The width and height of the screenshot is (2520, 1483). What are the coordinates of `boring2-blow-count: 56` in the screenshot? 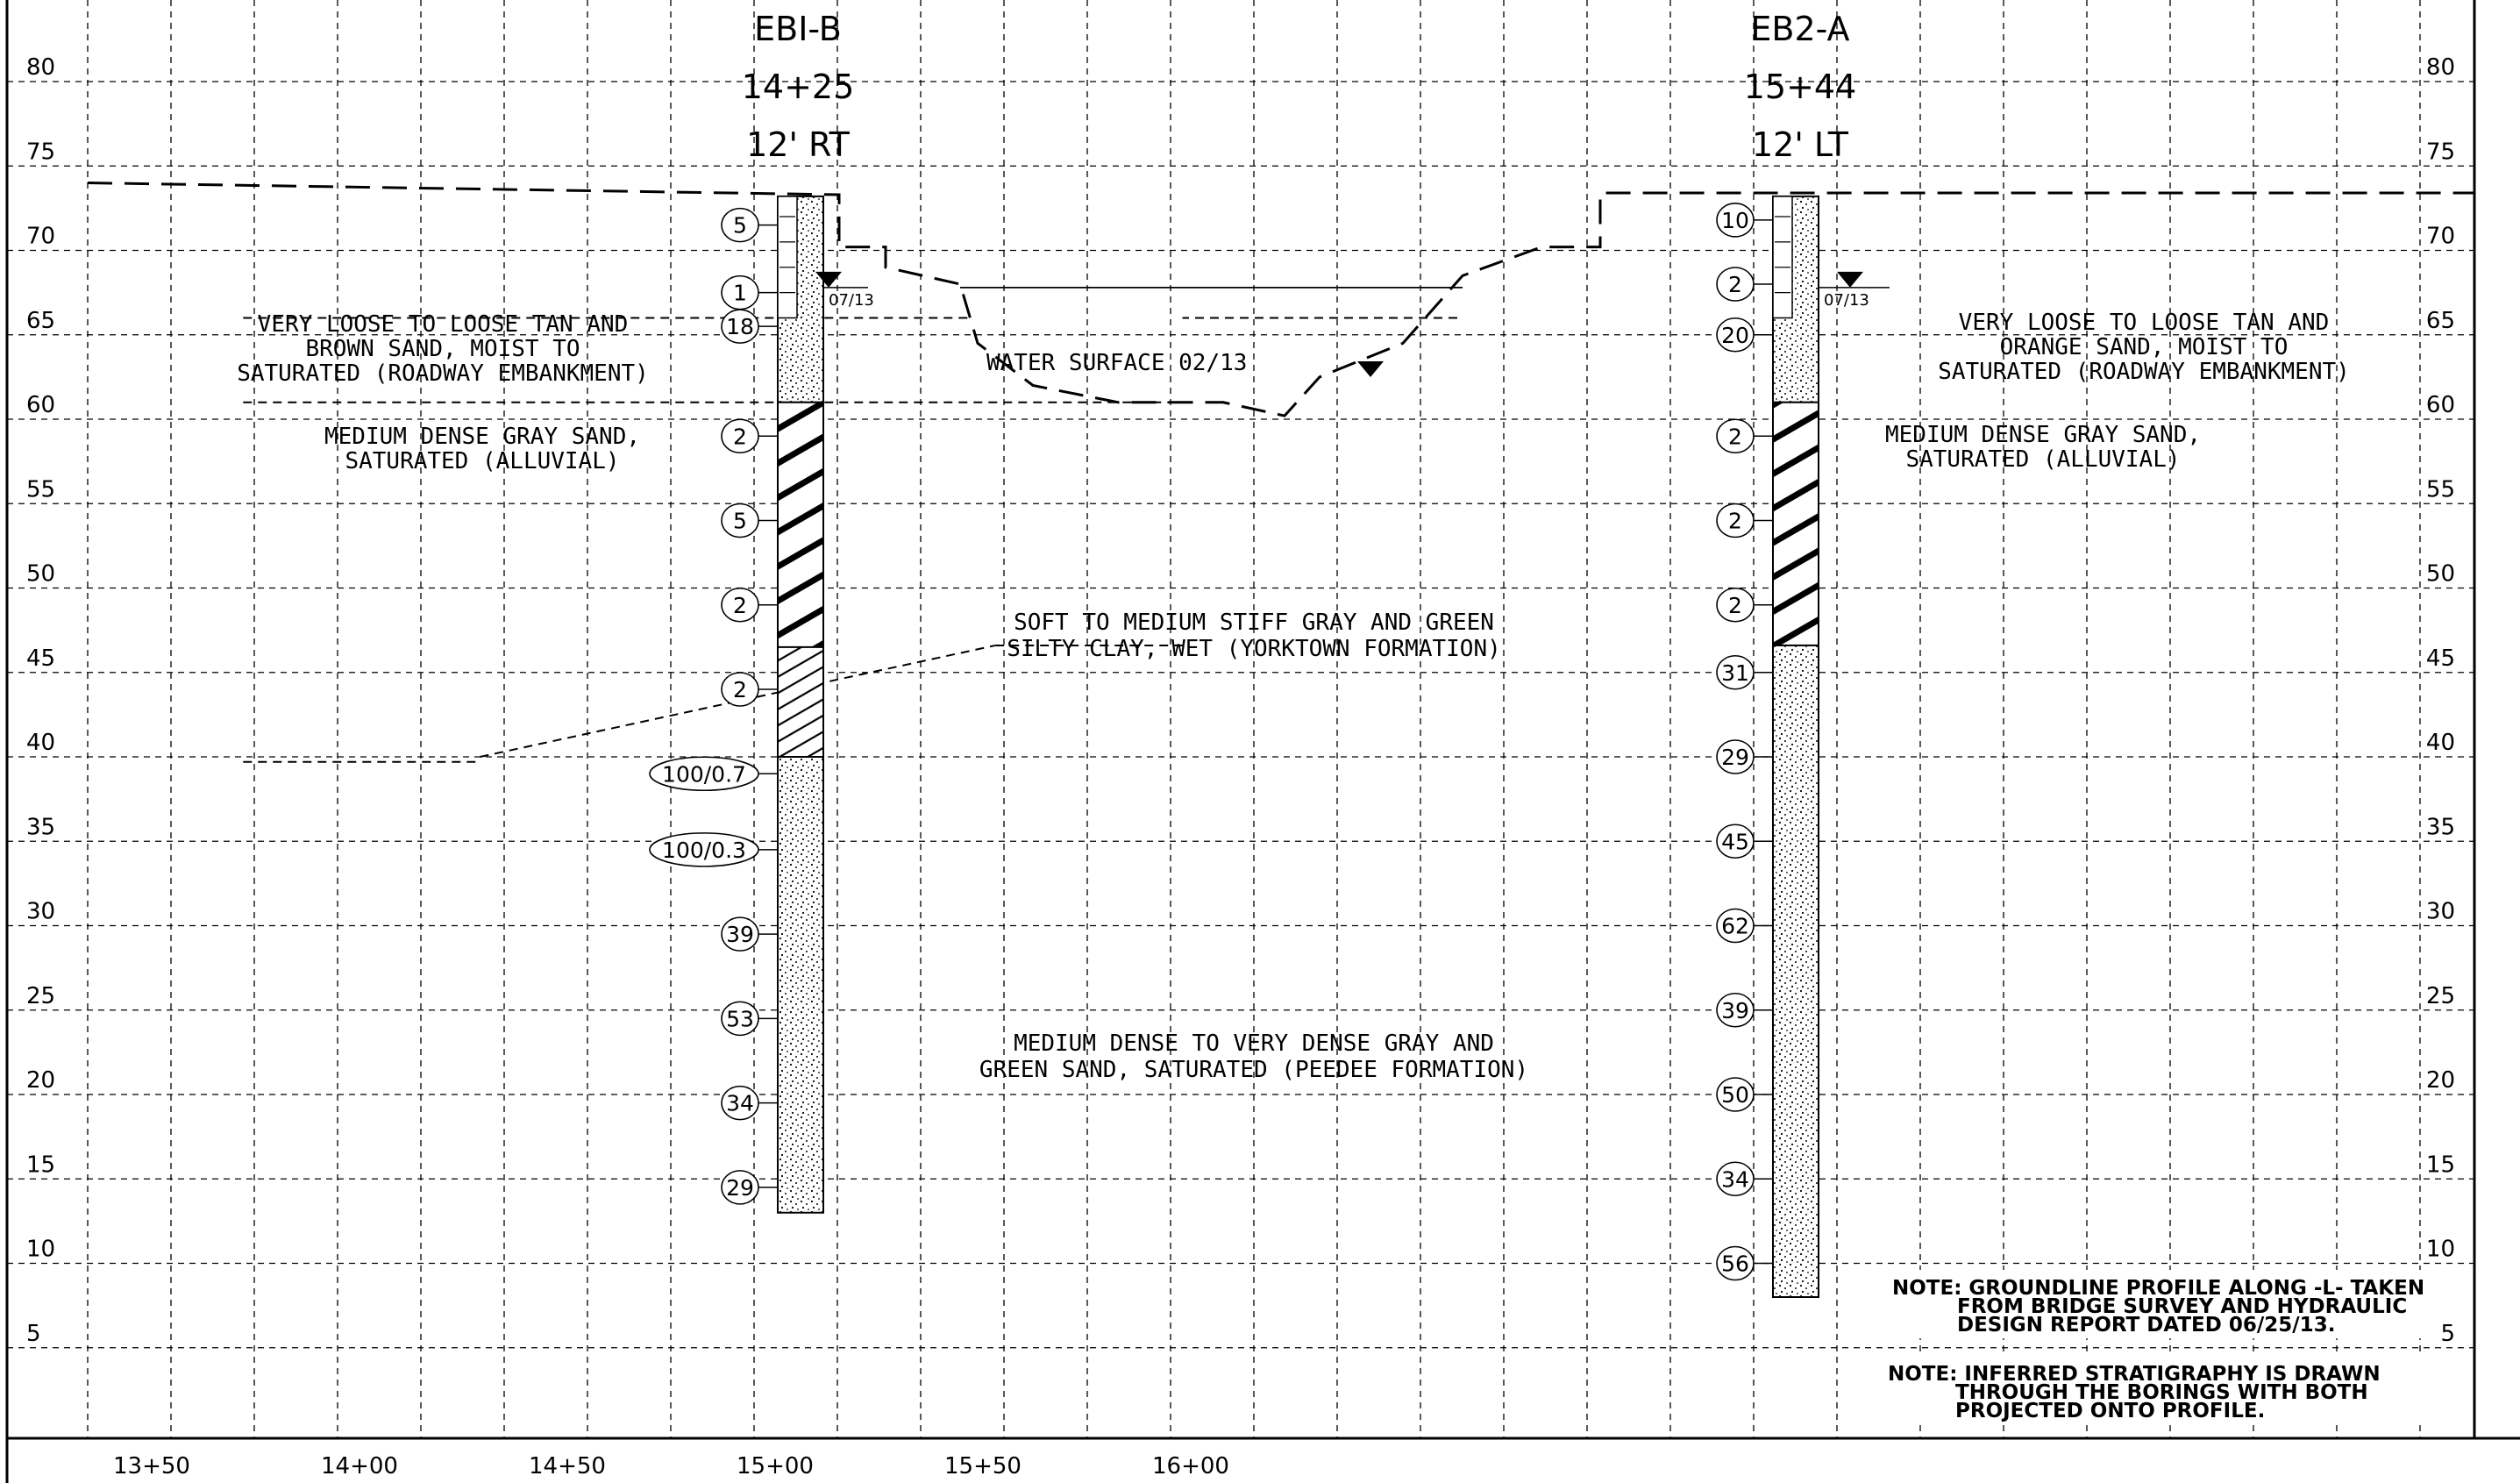 It's located at (1735, 1264).